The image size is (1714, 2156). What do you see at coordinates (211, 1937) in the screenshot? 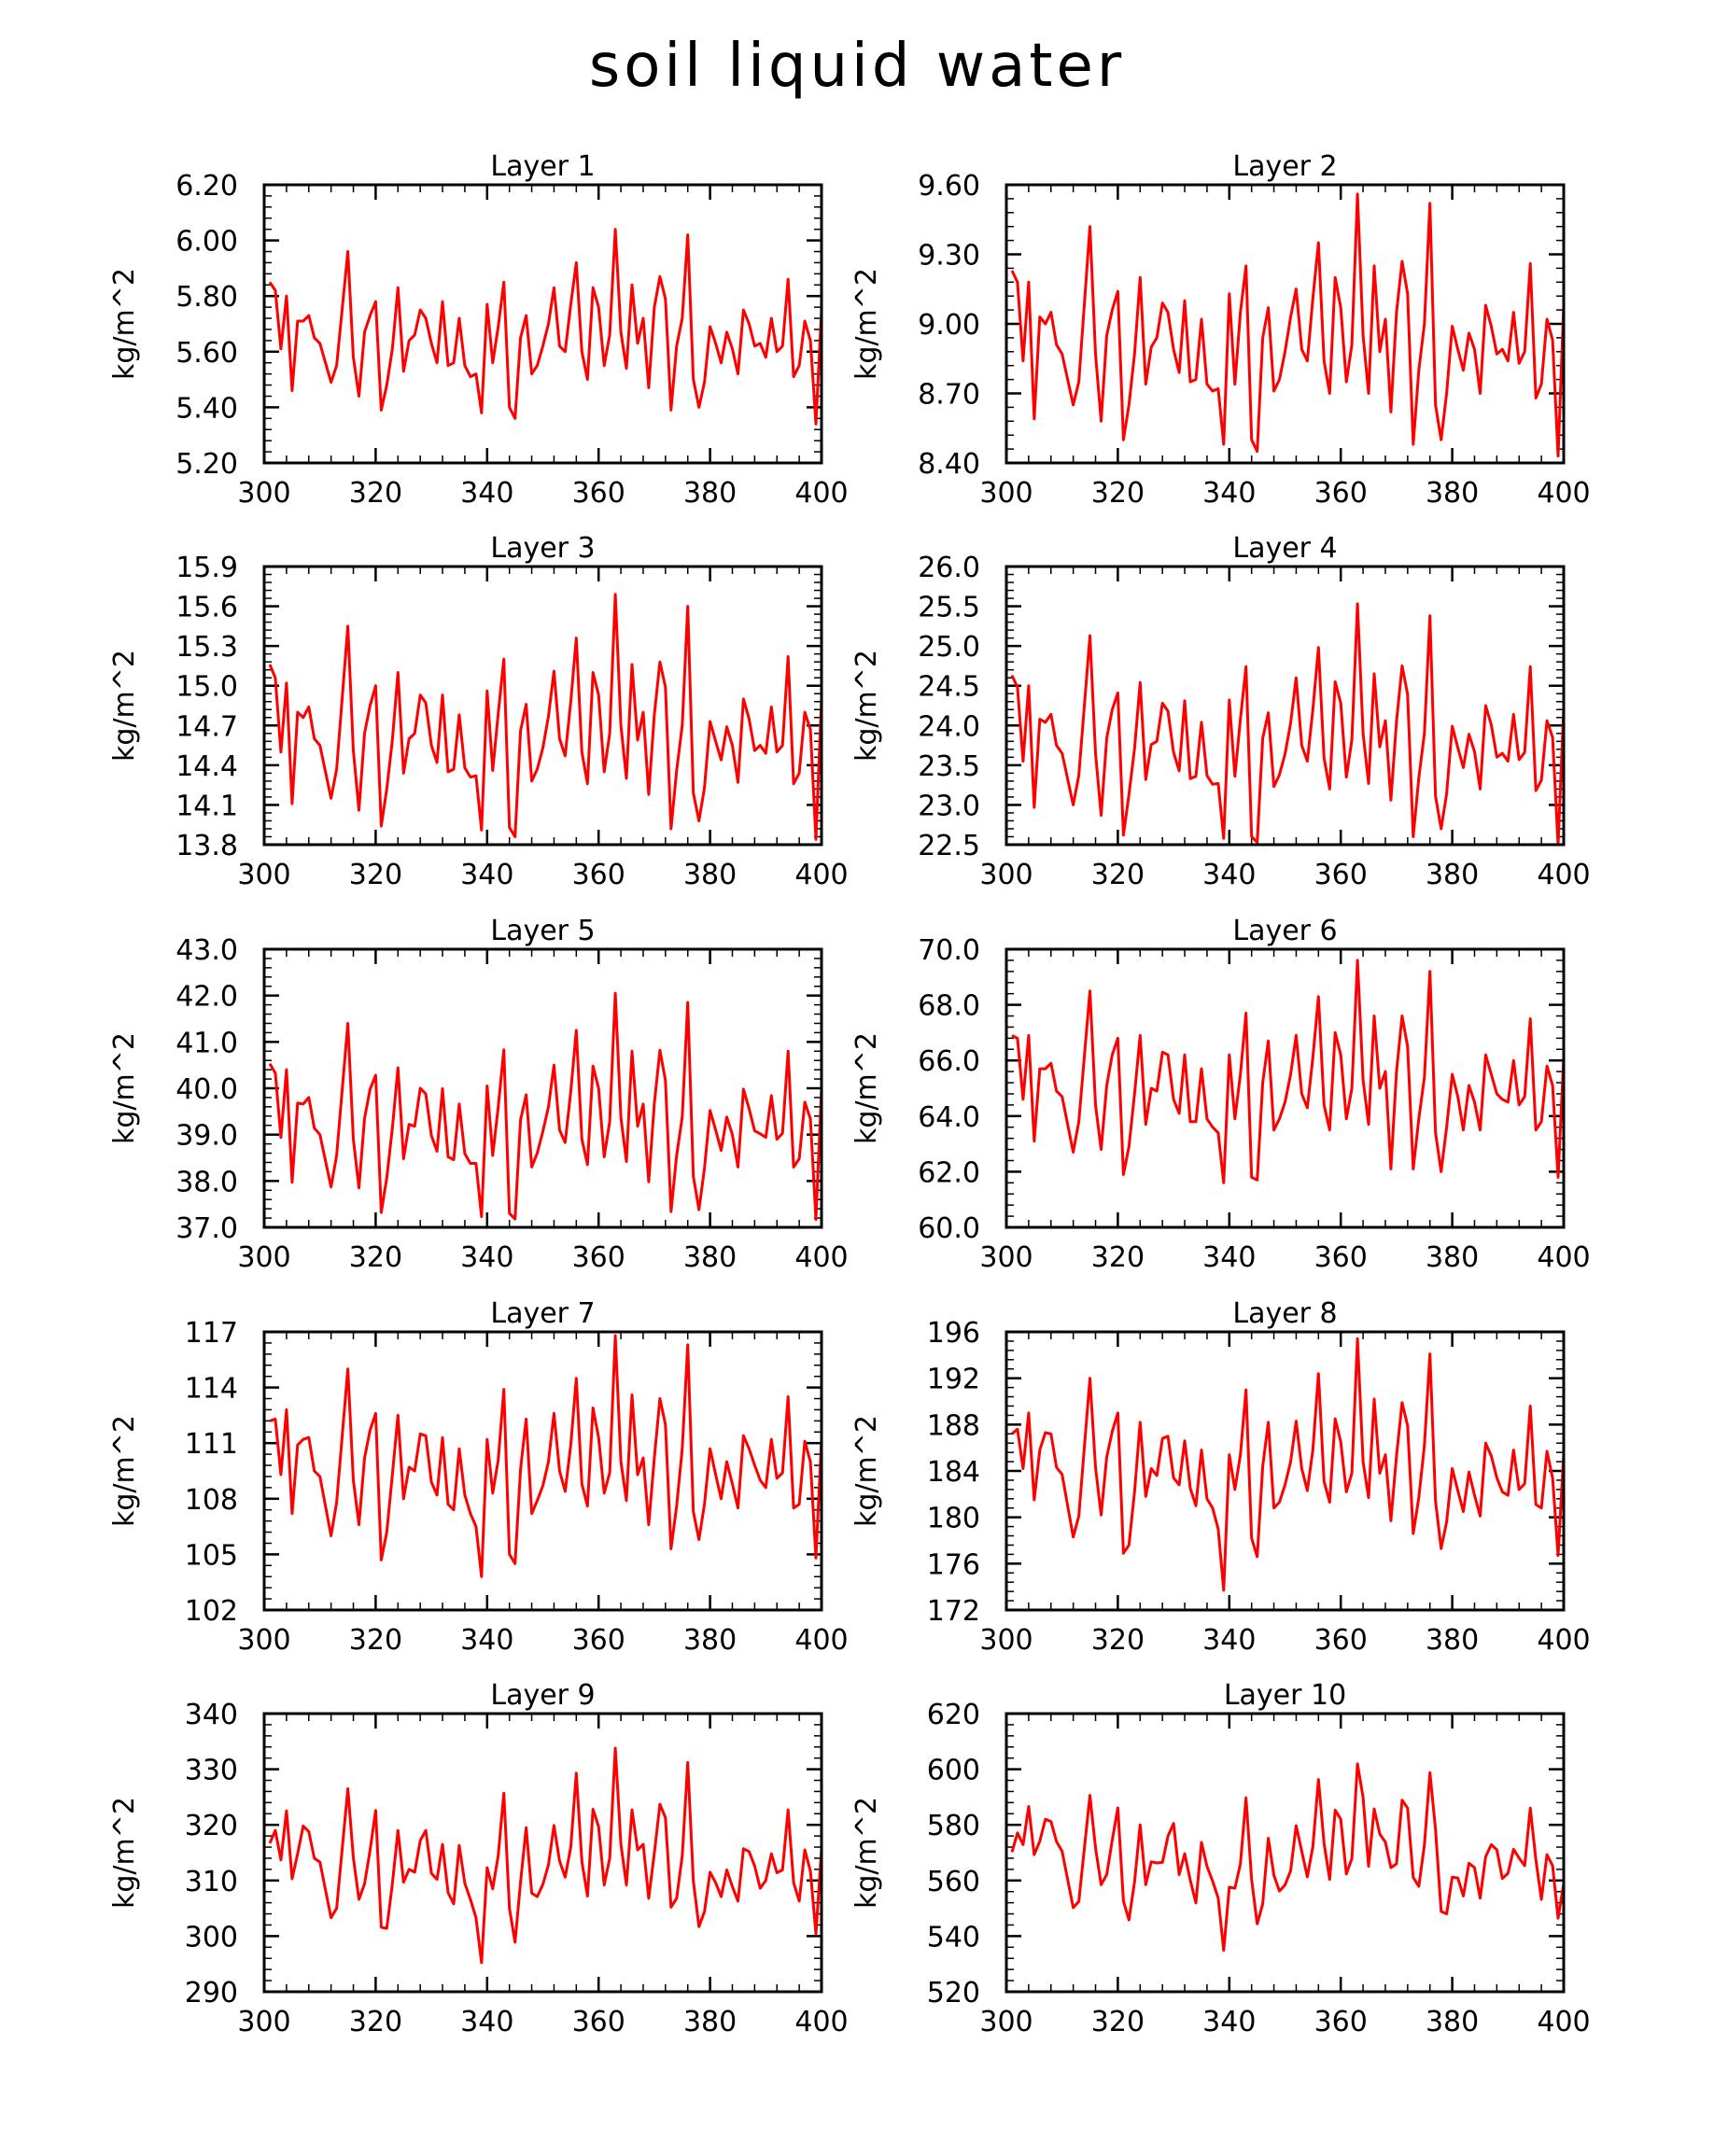
I see `y-tick-label: 300` at bounding box center [211, 1937].